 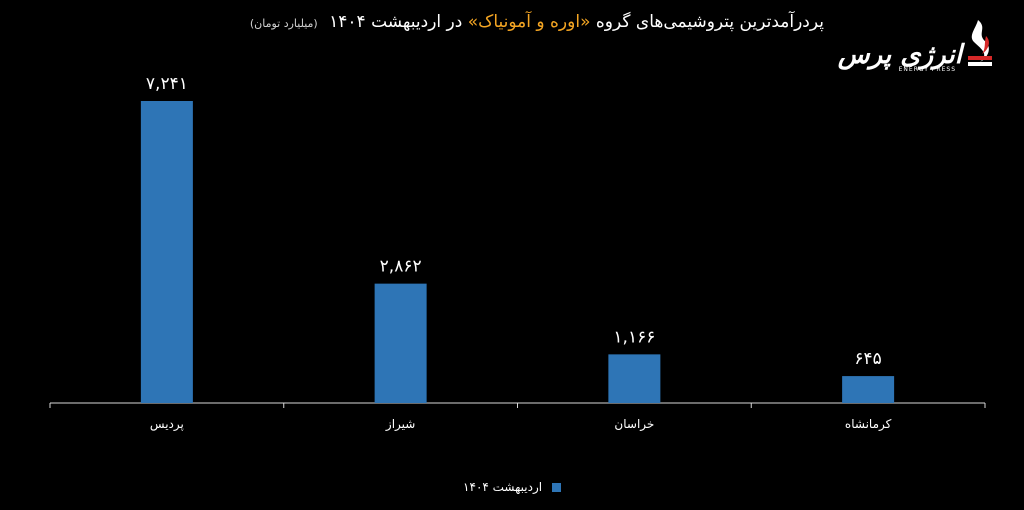 I want to click on data-label: ۷,۲۴۱, so click(x=167, y=84).